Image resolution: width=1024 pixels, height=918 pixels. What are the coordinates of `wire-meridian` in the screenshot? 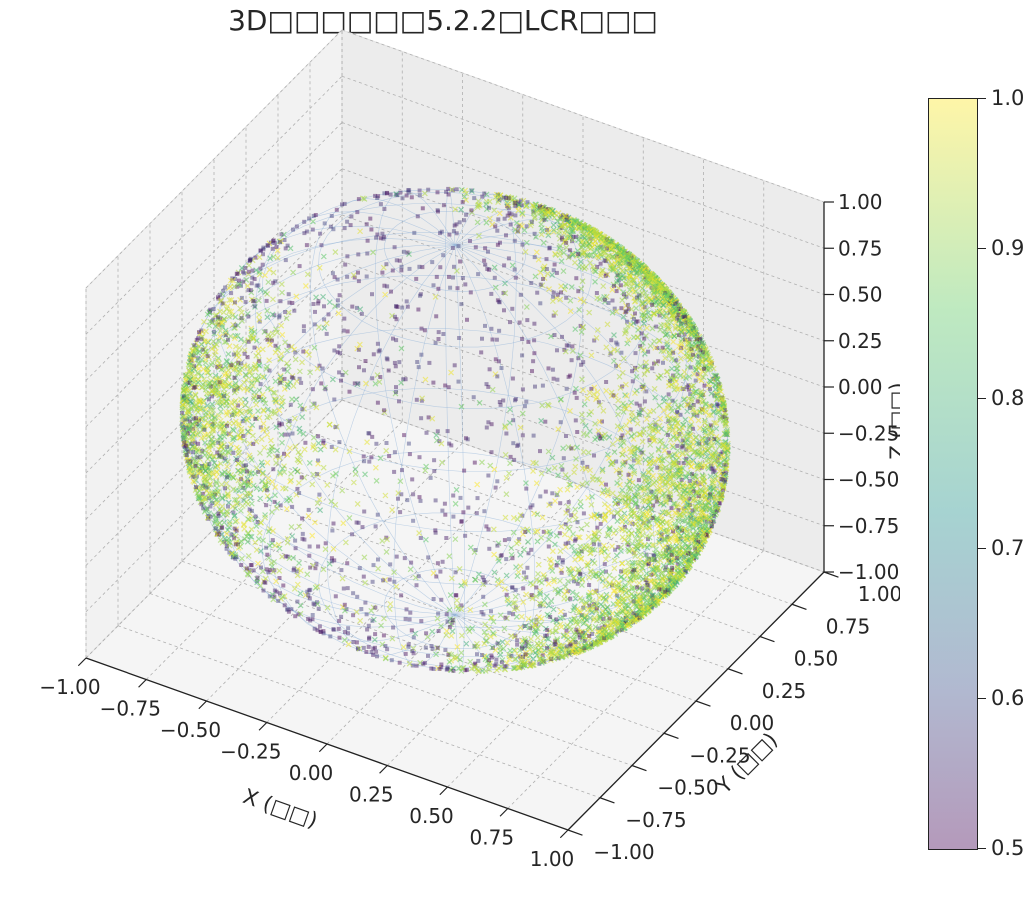 It's located at (391, 450).